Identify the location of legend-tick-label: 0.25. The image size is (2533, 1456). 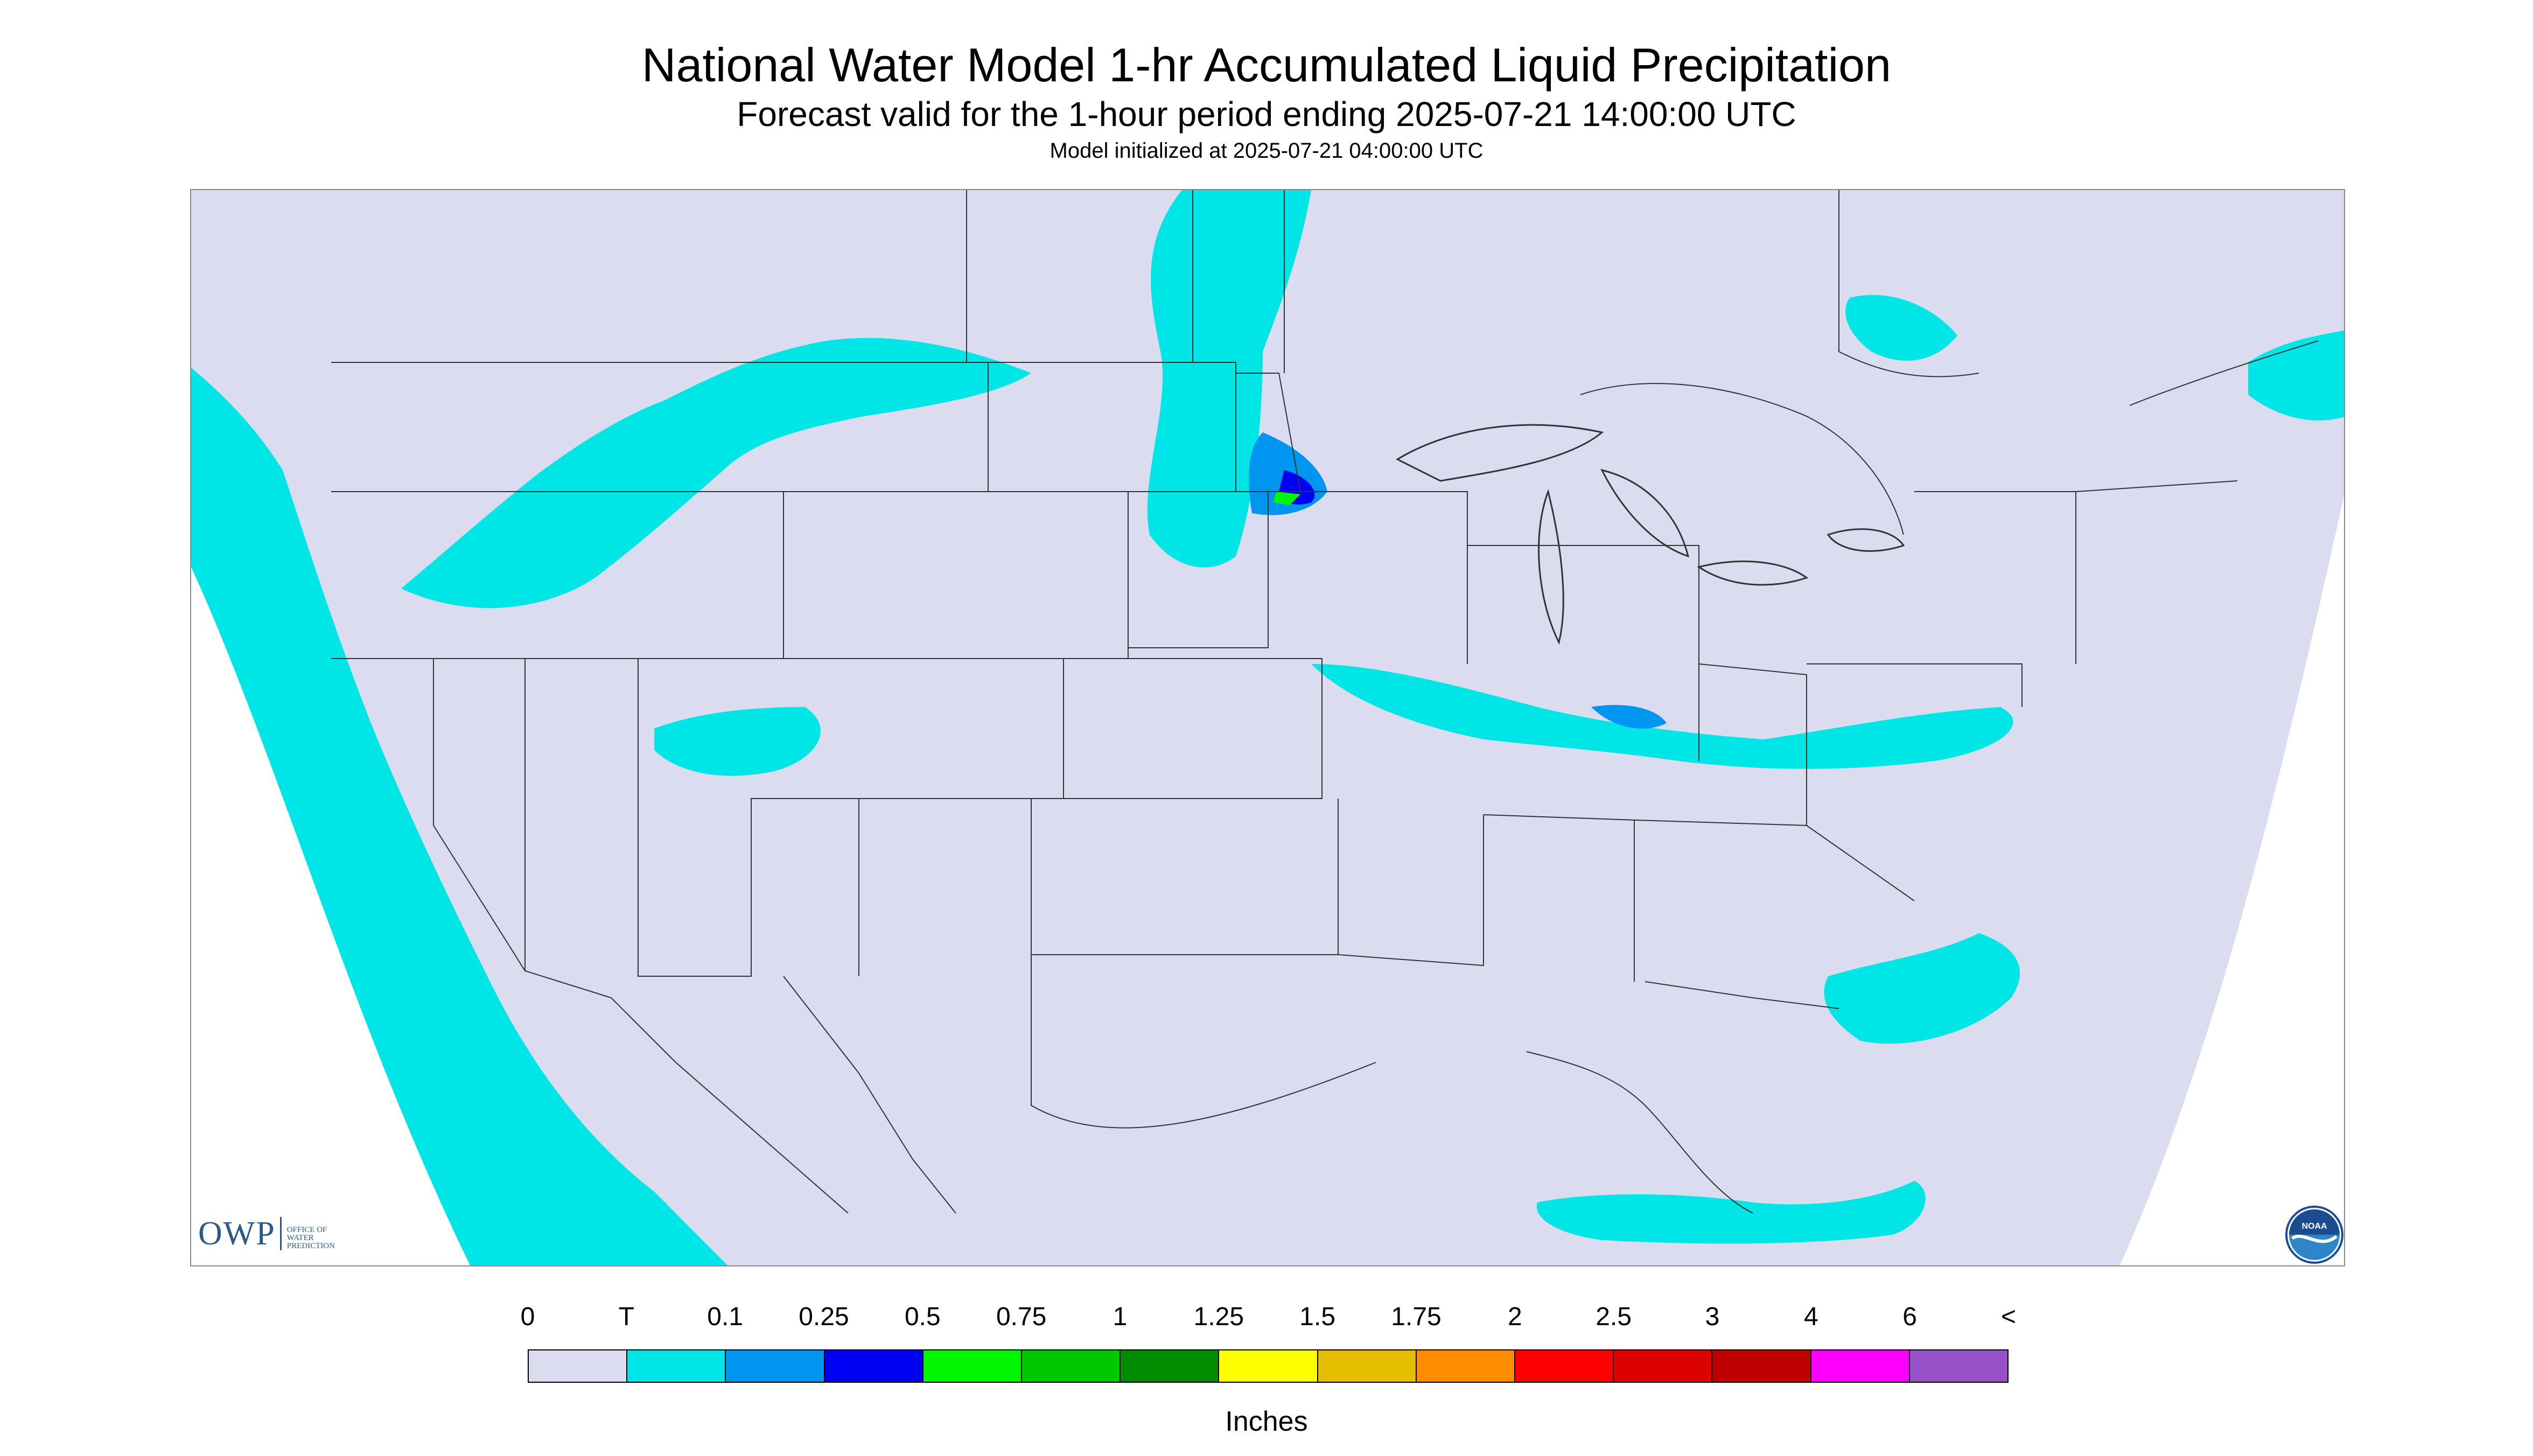
(824, 1317).